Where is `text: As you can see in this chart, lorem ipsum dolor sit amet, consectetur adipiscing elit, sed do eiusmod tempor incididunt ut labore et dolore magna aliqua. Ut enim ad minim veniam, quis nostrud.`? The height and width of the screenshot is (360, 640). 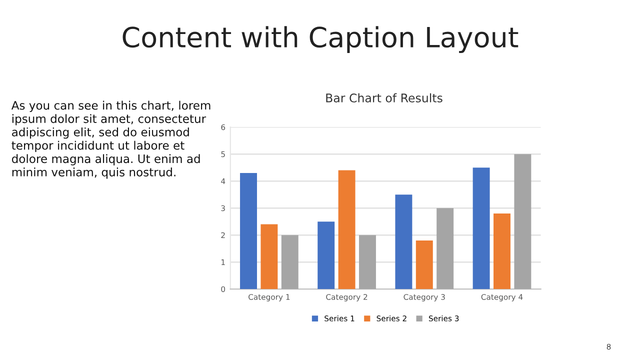
text: As you can see in this chart, lorem ipsum dolor sit amet, consectetur adipiscing elit, sed do eiusmod tempor incididunt ut labore et dolore magna aliqua. Ut enim ad minim veniam, quis nostrud. is located at coordinates (110, 139).